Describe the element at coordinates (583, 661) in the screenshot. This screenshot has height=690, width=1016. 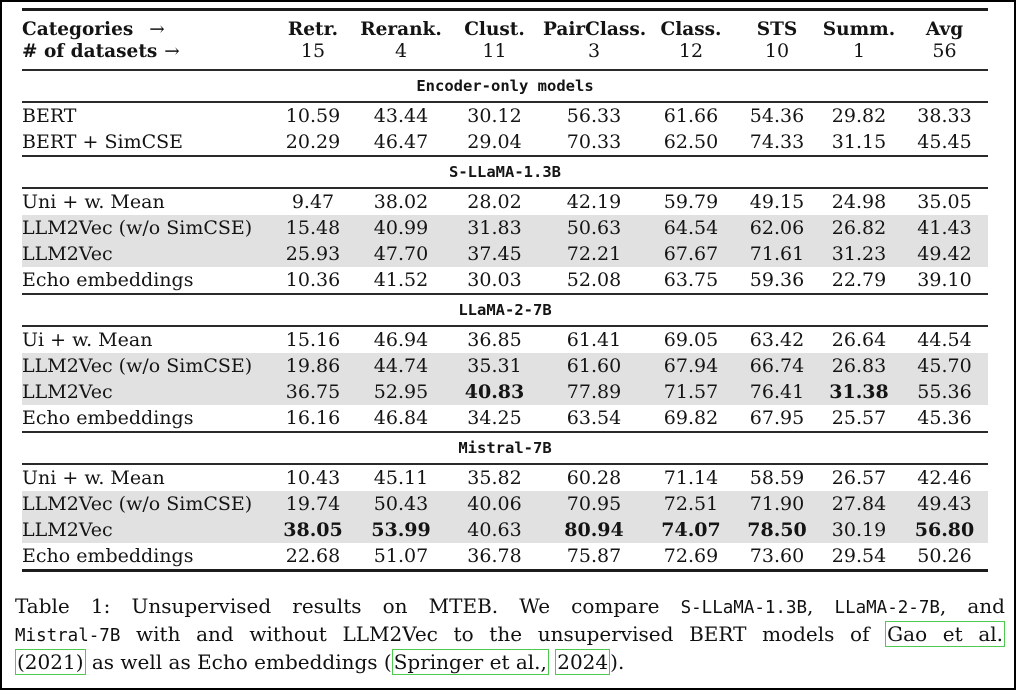
I see `citation-link: 2024` at that location.